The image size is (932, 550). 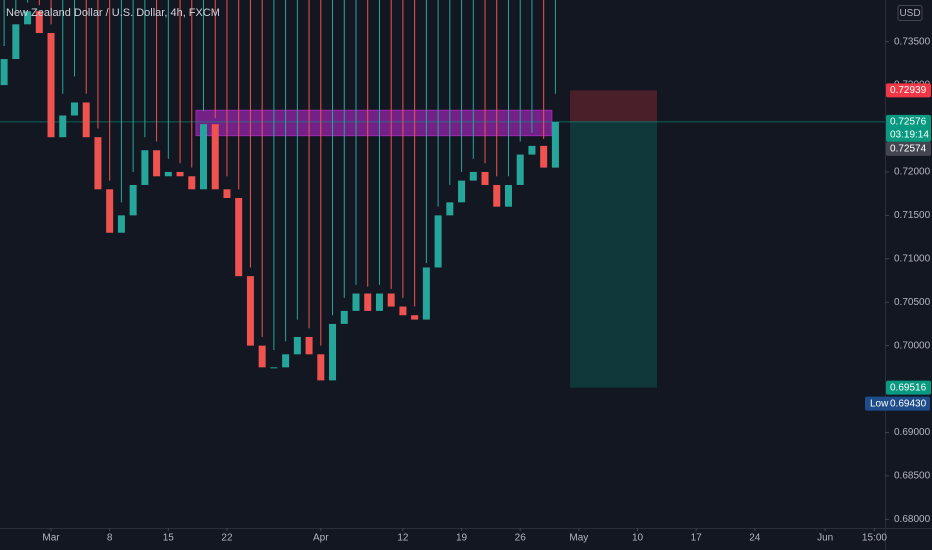 I want to click on target-price-label-box, so click(x=908, y=387).